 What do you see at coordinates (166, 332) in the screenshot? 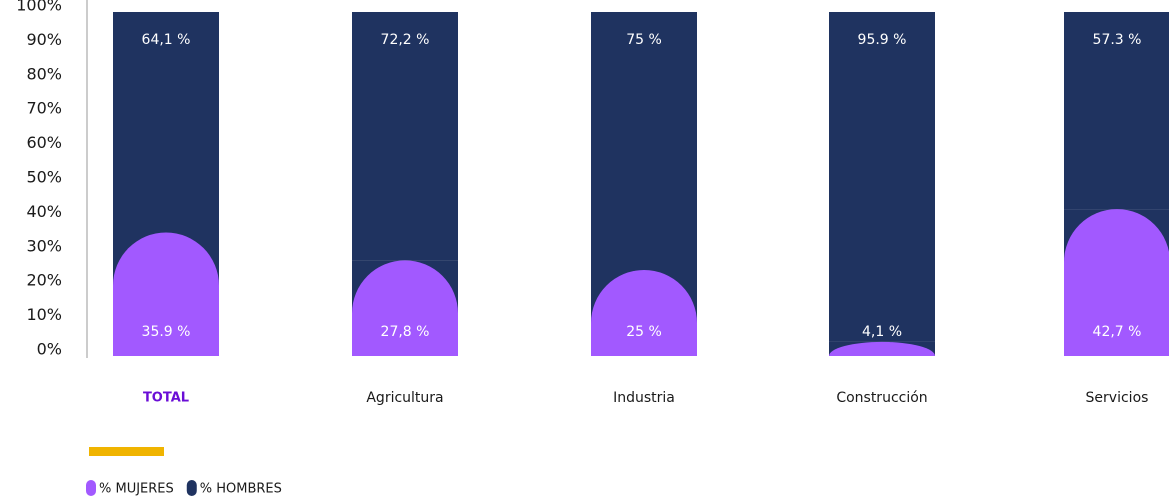
I see `value-label: 35.9 %` at bounding box center [166, 332].